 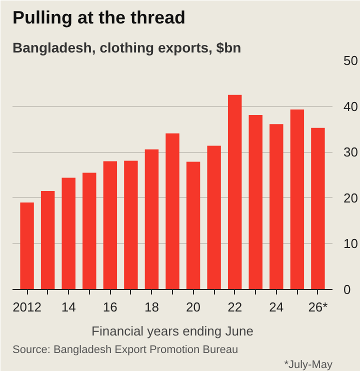 I want to click on x-tick-label: 26*, so click(x=318, y=307).